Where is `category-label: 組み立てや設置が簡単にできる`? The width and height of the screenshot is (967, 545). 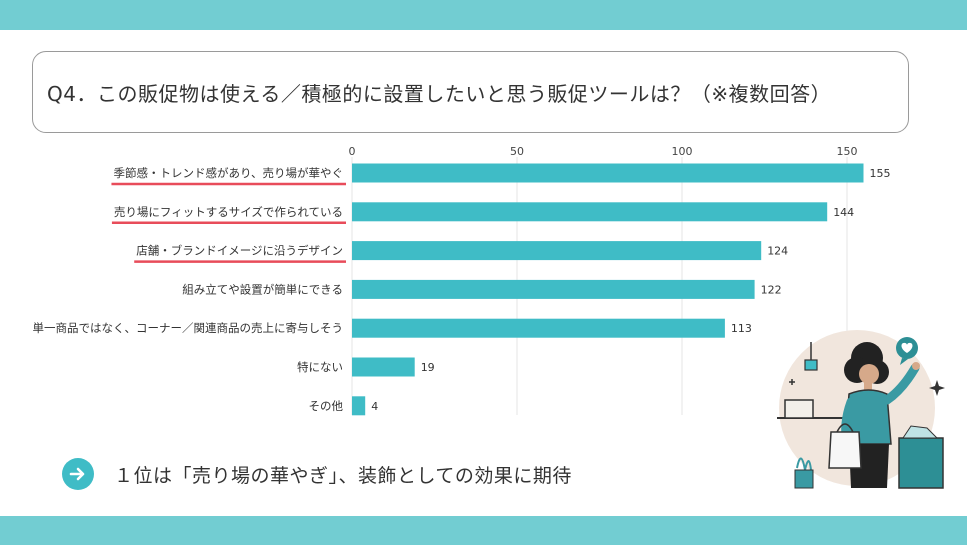
category-label: 組み立てや設置が簡単にできる is located at coordinates (262, 289).